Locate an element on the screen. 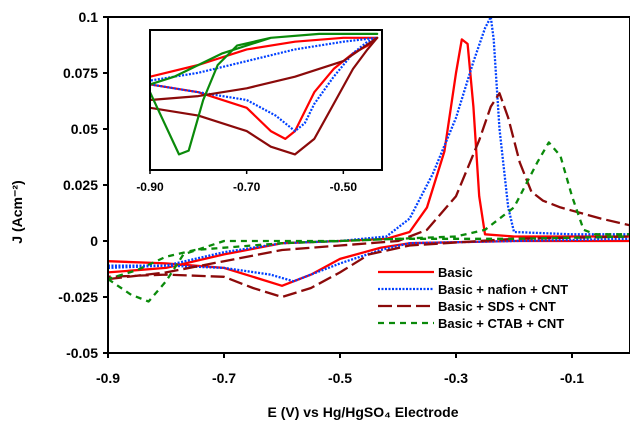 This screenshot has height=427, width=630. y-tick-label: -0.05 is located at coordinates (82, 353).